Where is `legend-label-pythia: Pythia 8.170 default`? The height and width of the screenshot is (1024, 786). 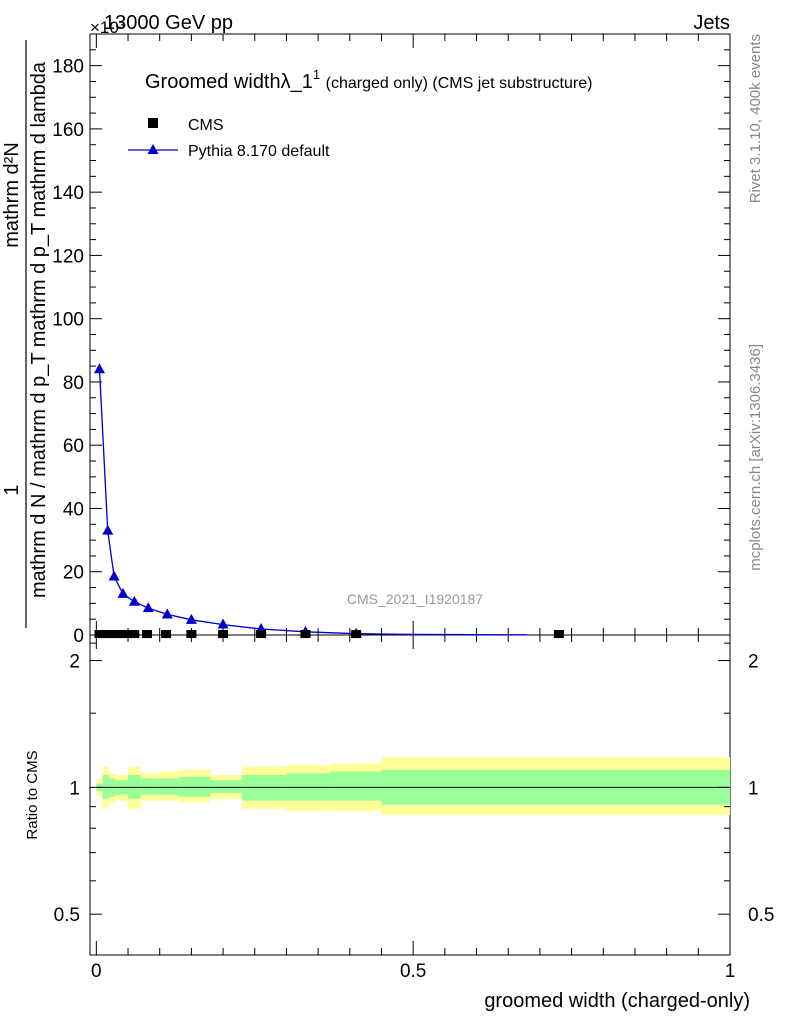
legend-label-pythia: Pythia 8.170 default is located at coordinates (259, 151).